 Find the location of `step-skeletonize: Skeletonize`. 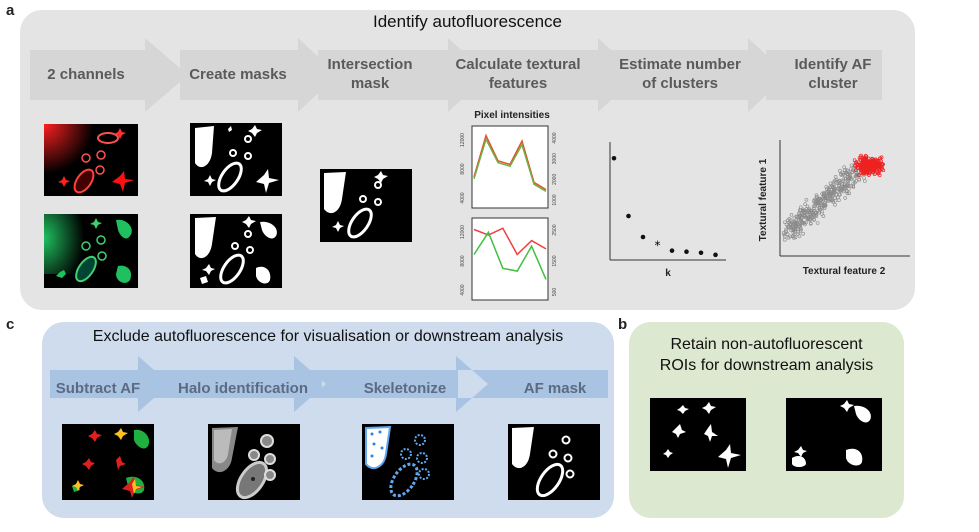

step-skeletonize: Skeletonize is located at coordinates (405, 388).